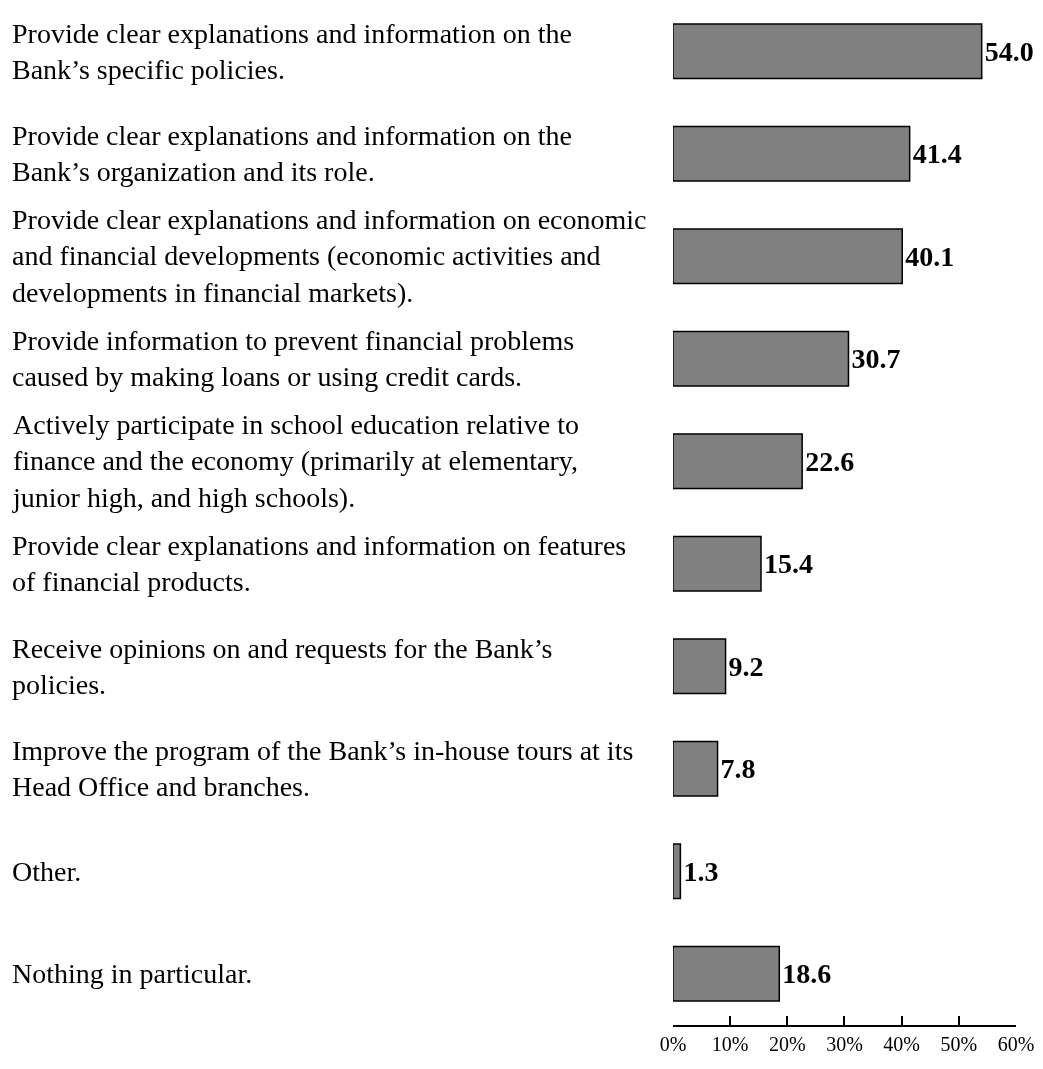  Describe the element at coordinates (293, 359) in the screenshot. I see `y-tick-label: Provide information to prevent financial problems caused by making loans or using credit cards.` at that location.